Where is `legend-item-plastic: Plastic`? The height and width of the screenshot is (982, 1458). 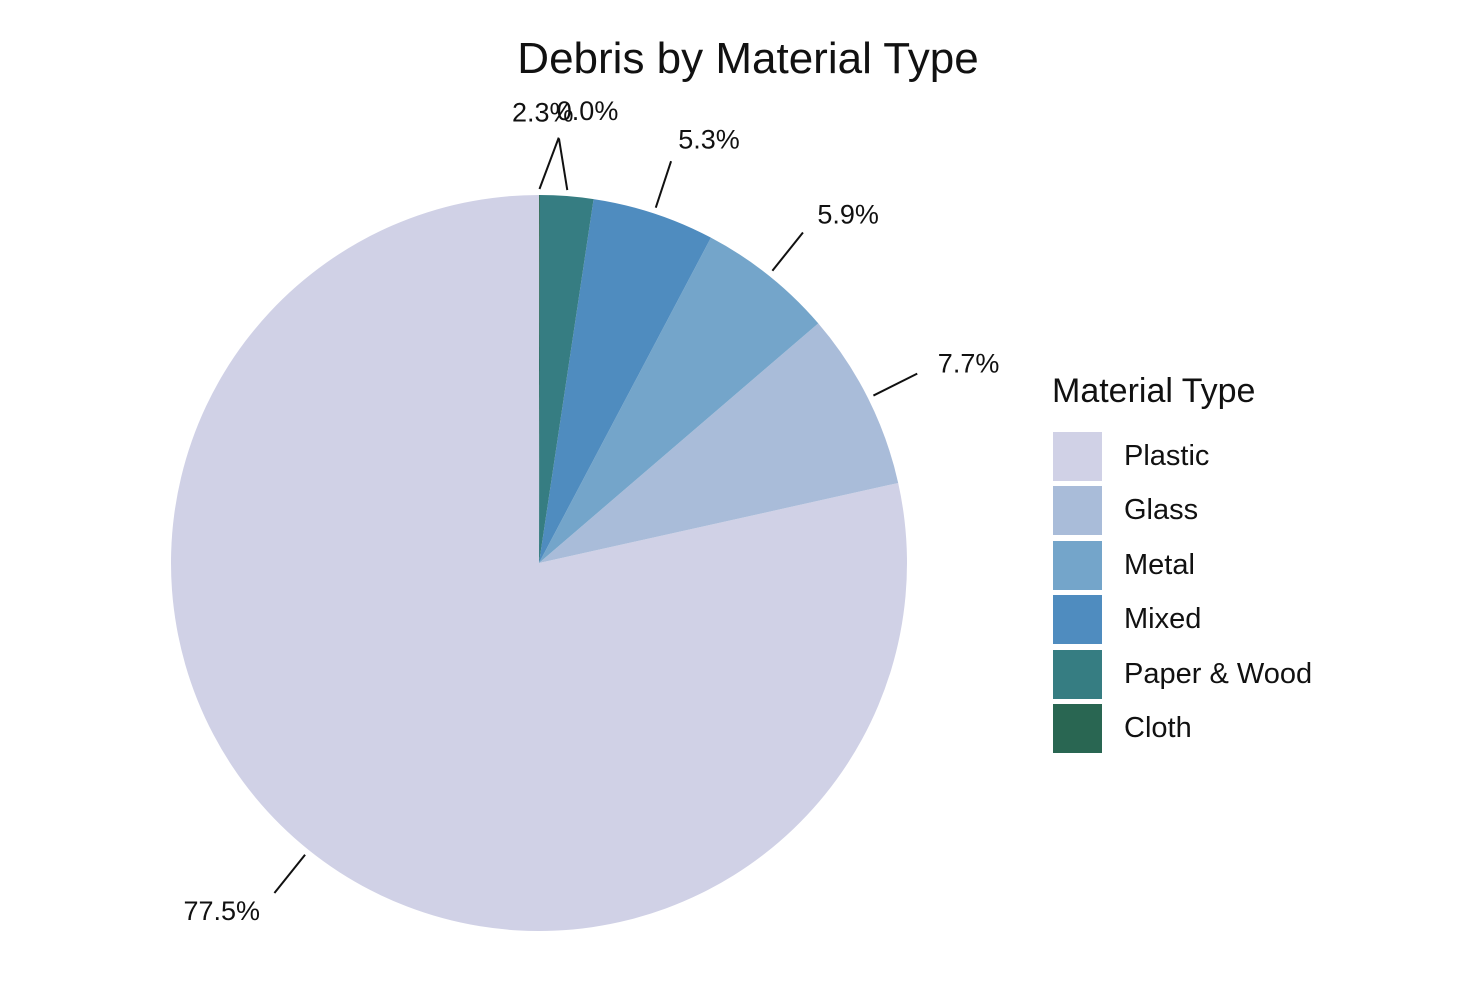
legend-item-plastic: Plastic is located at coordinates (1181, 456).